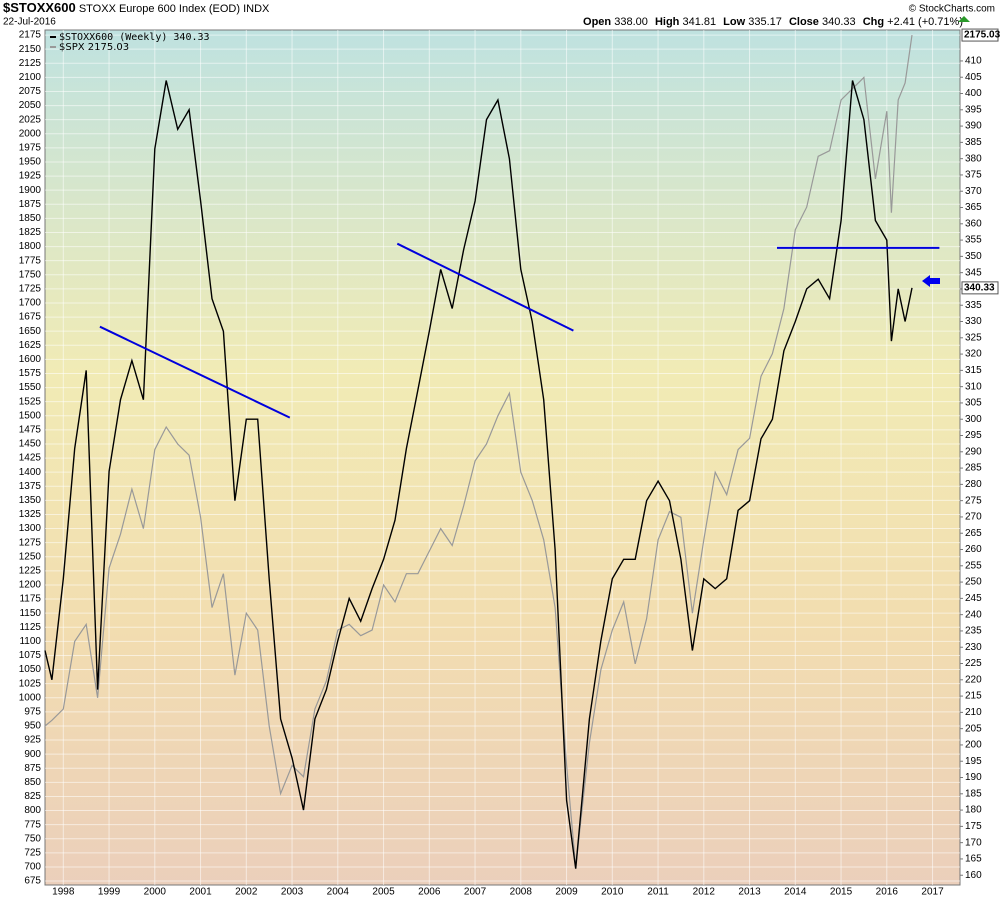  Describe the element at coordinates (32, 867) in the screenshot. I see `y-tick-label: 700` at that location.